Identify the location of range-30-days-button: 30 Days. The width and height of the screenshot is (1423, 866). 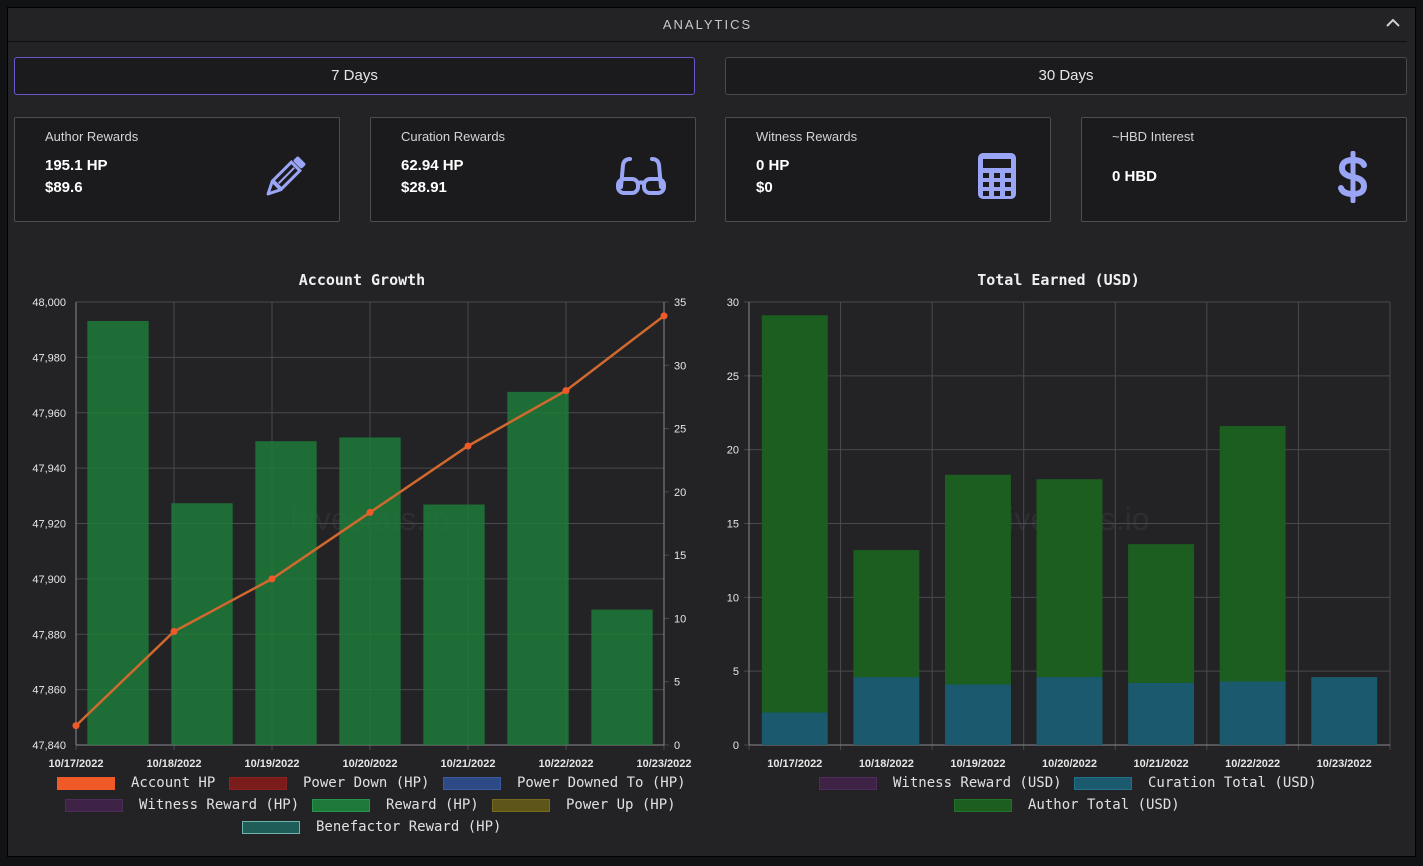
(1066, 76).